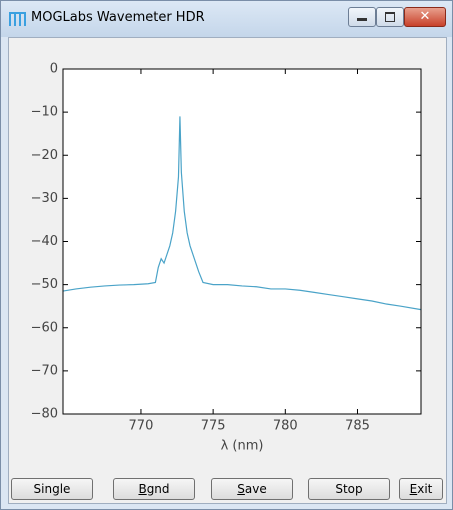 The width and height of the screenshot is (453, 510). I want to click on y-tick-label: 0, so click(54, 69).